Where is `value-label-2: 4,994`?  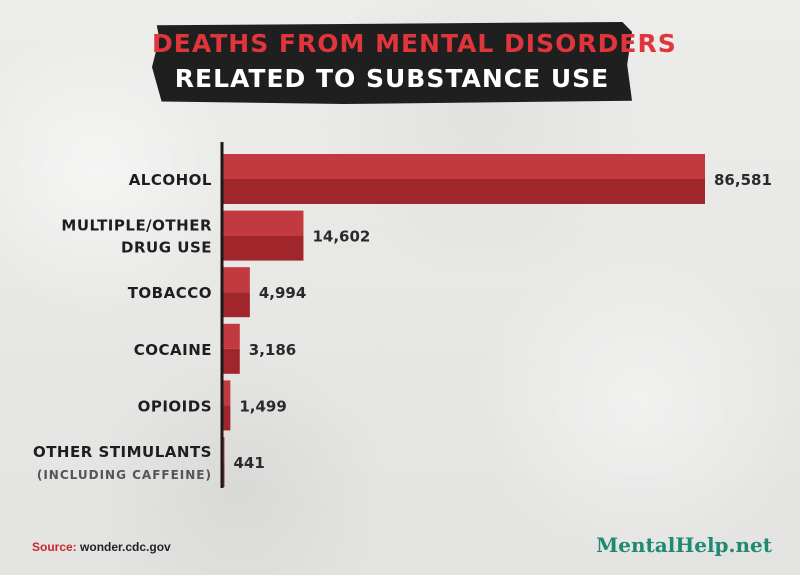 value-label-2: 4,994 is located at coordinates (282, 293).